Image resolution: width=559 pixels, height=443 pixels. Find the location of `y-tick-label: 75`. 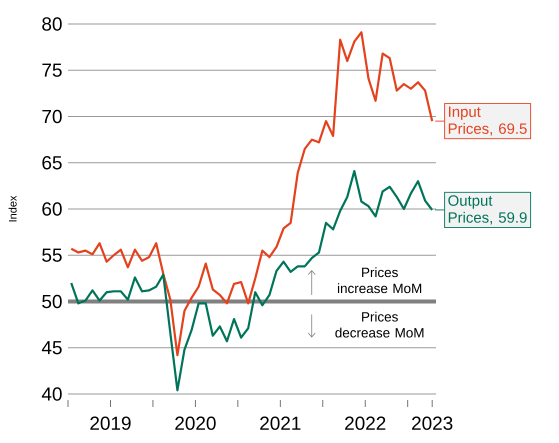

y-tick-label: 75 is located at coordinates (52, 70).